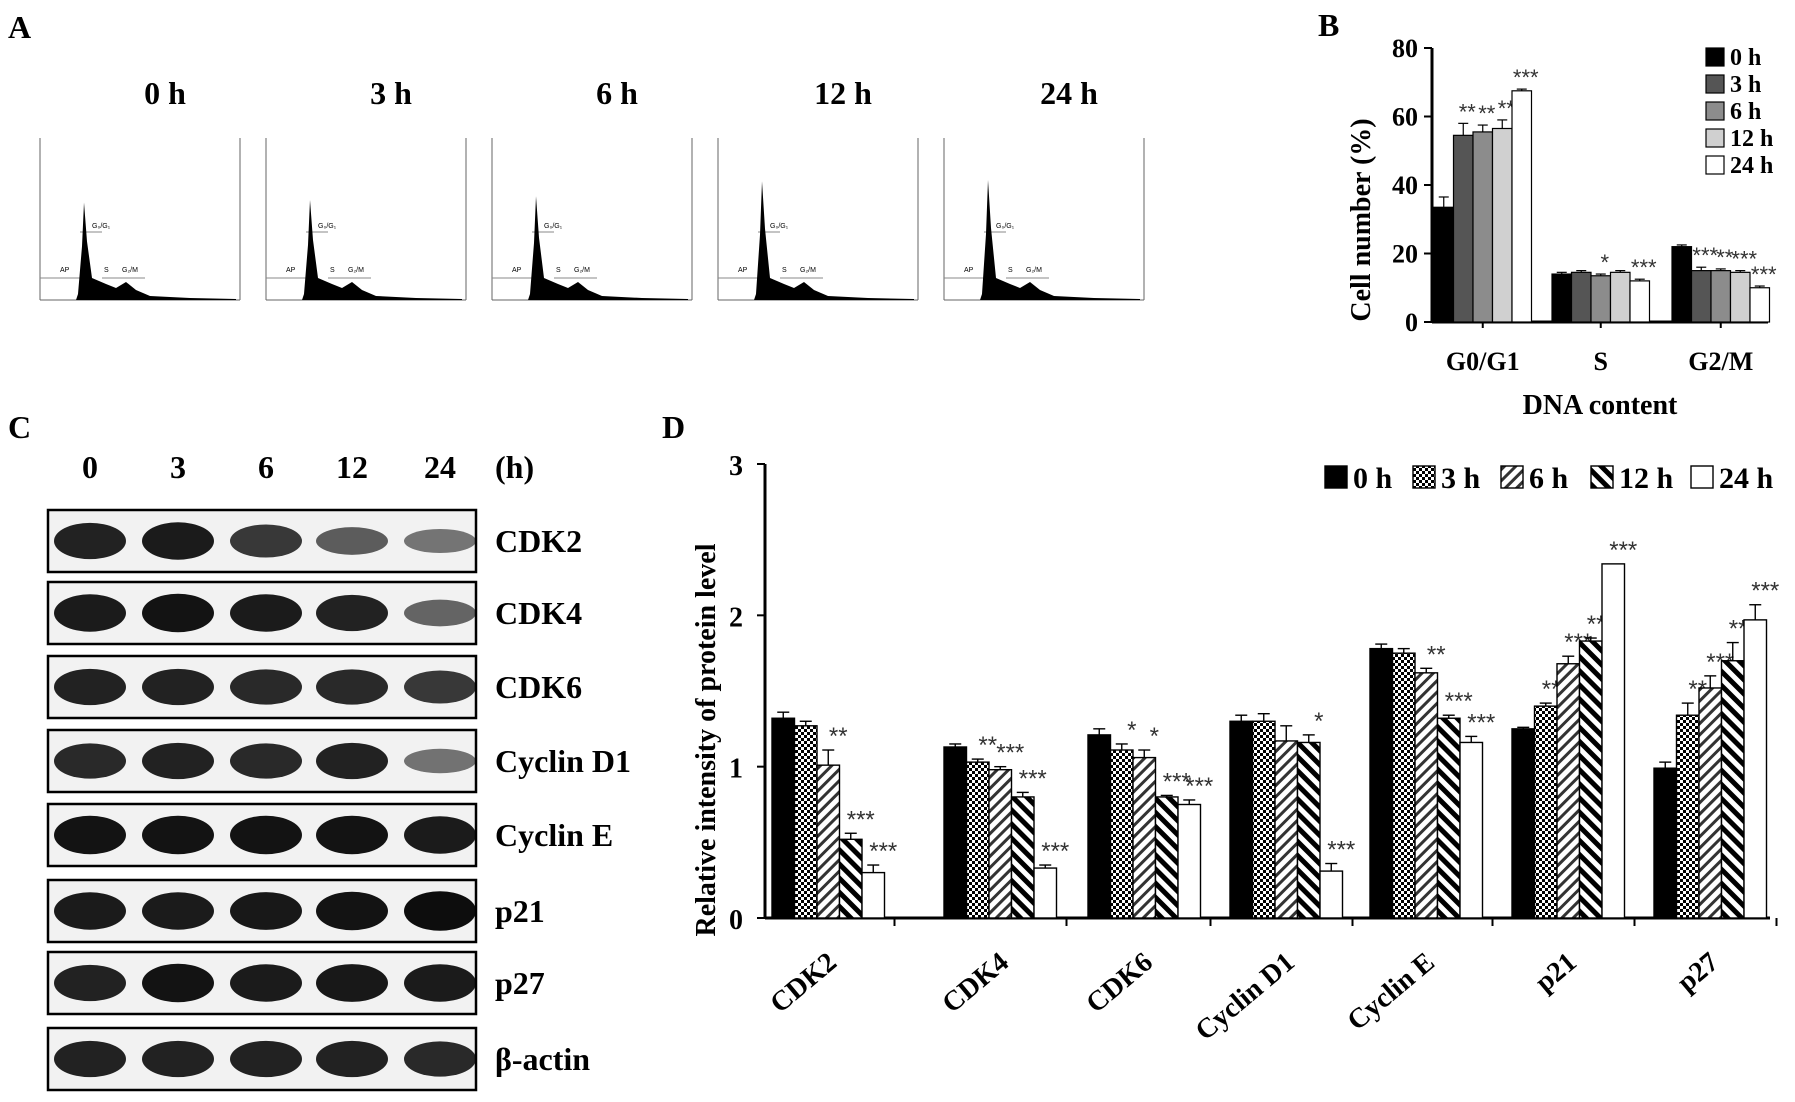 This screenshot has height=1102, width=1795. What do you see at coordinates (736, 920) in the screenshot?
I see `panel-d-ytick-label: 0` at bounding box center [736, 920].